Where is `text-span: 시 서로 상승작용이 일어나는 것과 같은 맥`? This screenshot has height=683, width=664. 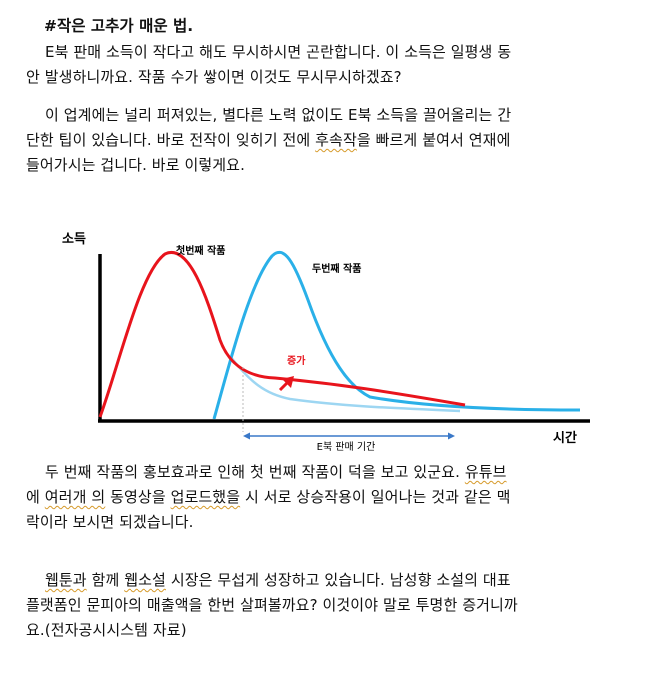 text-span: 시 서로 상승작용이 일어나는 것과 같은 맥 is located at coordinates (375, 497).